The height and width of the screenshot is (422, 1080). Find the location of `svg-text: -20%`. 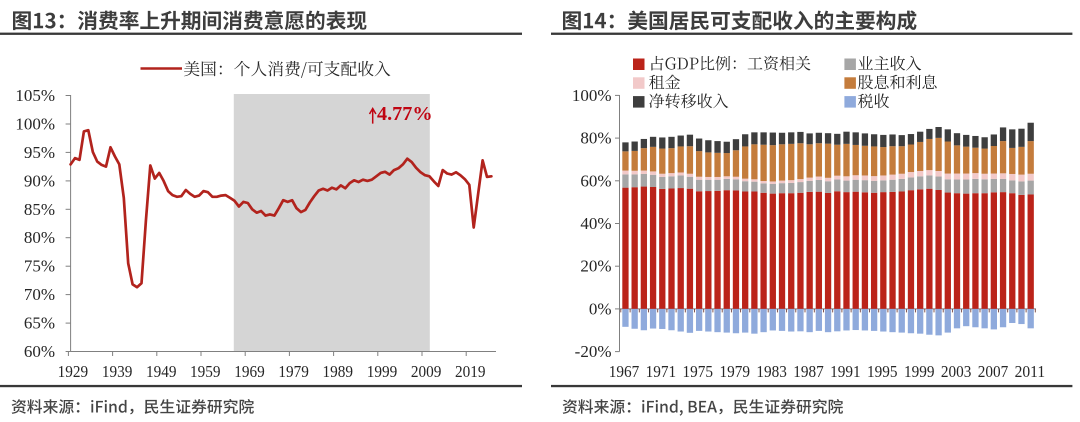

svg-text: -20% is located at coordinates (593, 351).